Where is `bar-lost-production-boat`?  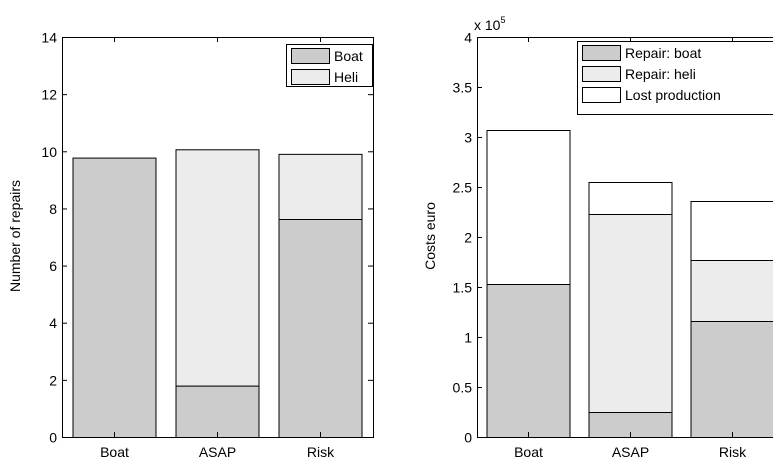
bar-lost-production-boat is located at coordinates (528, 207).